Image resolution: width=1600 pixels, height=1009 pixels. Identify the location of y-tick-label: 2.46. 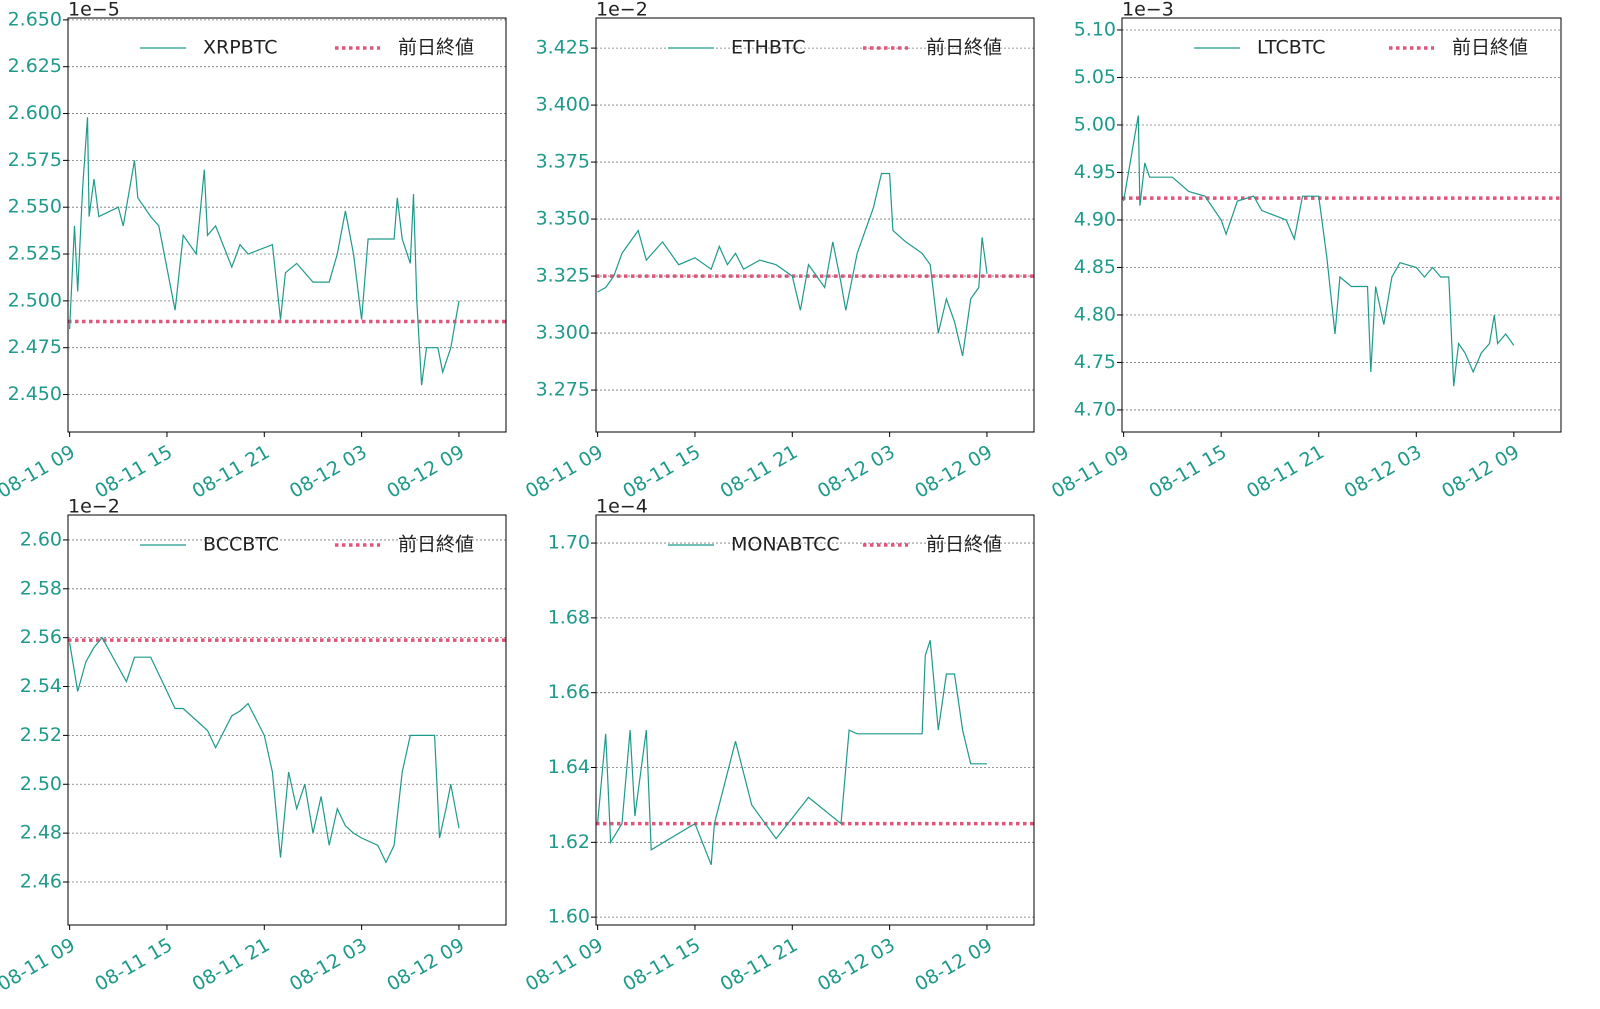
(41, 881).